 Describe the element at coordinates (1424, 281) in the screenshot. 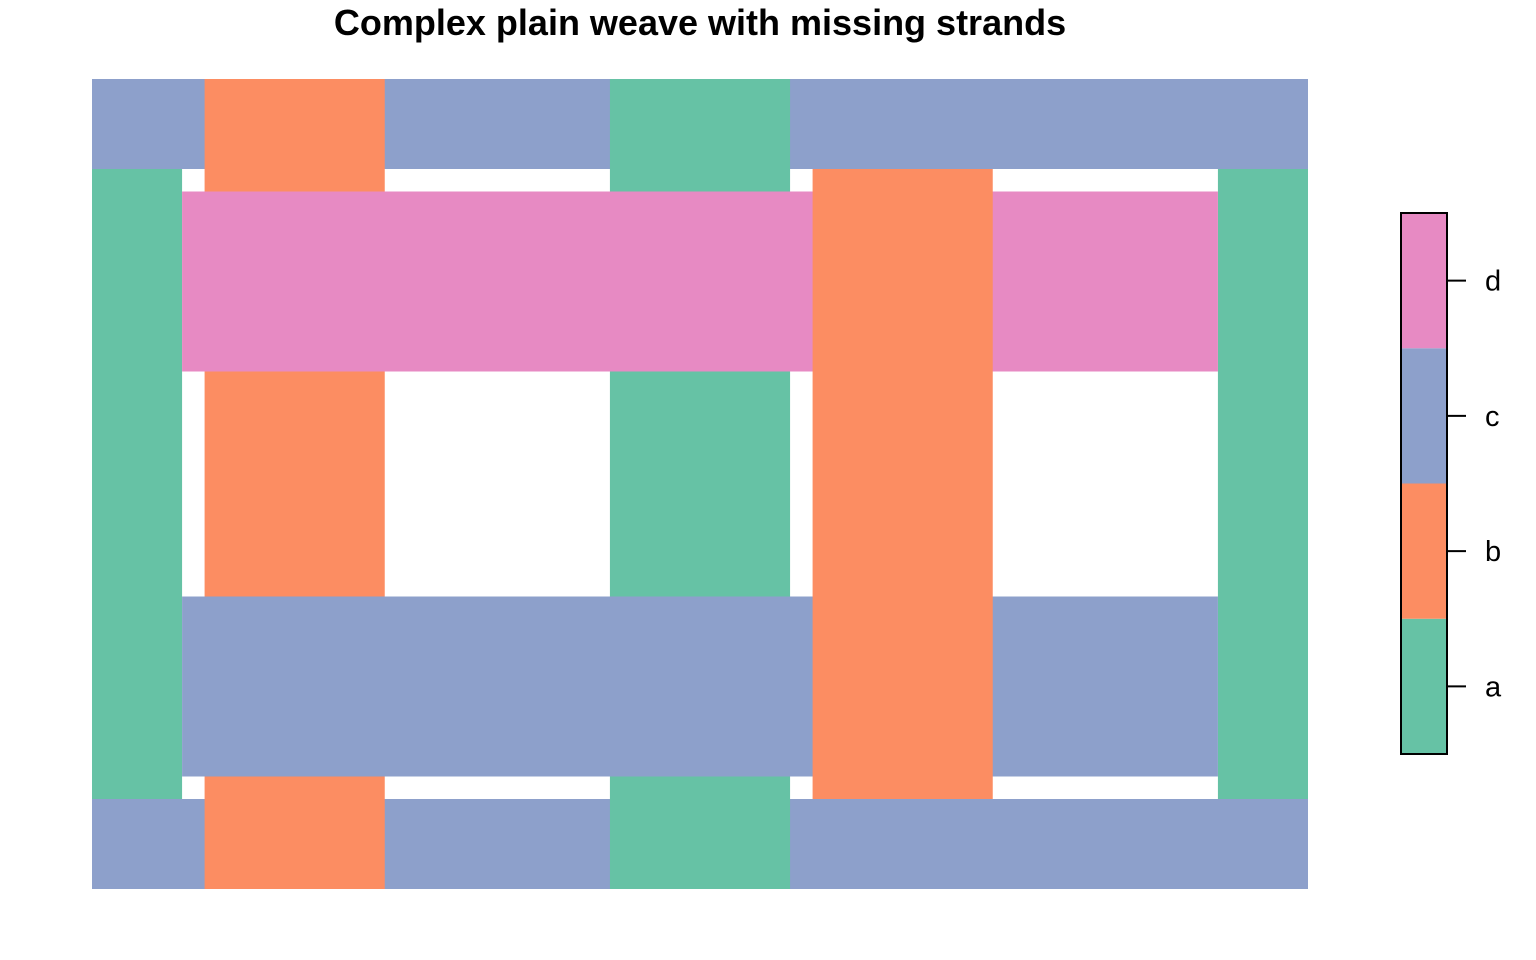

I see `legend-swatch-d` at that location.